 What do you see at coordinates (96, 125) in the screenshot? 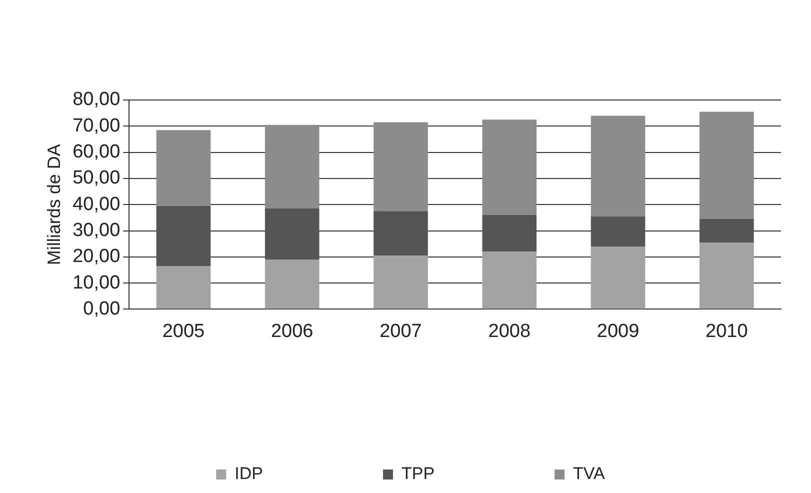
I see `y-tick-label: 70,00` at bounding box center [96, 125].